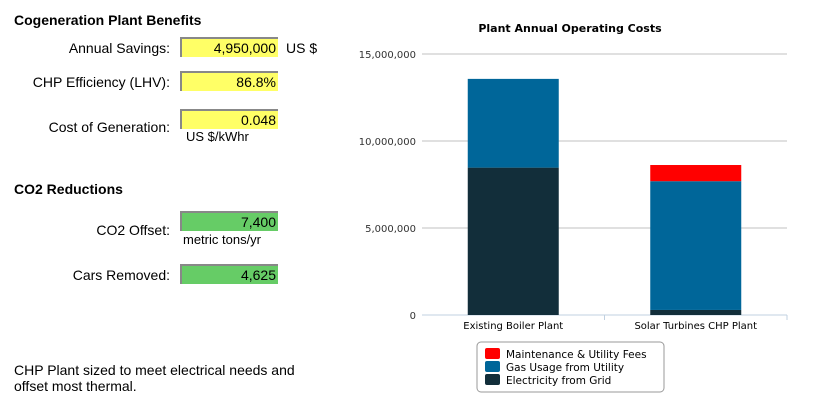 The width and height of the screenshot is (821, 411). Describe the element at coordinates (229, 47) in the screenshot. I see `annual-savings-field: 4,950,000` at that location.